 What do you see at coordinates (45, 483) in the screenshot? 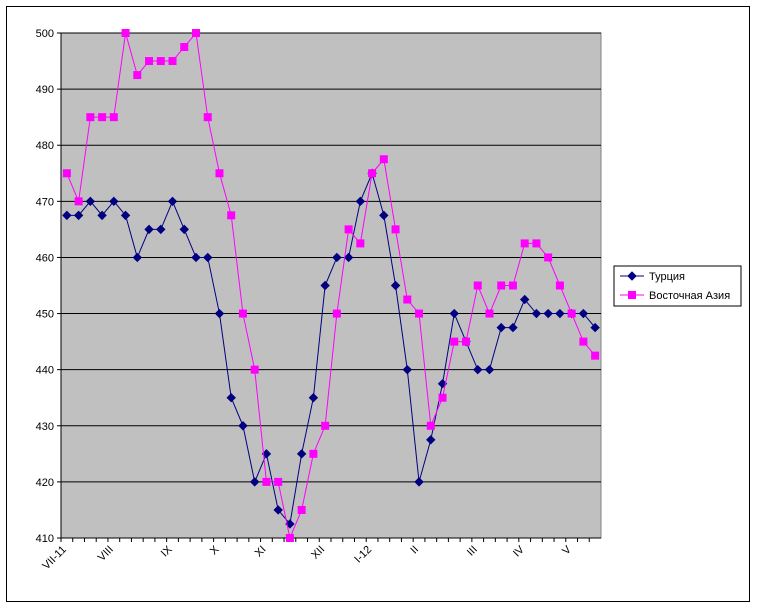
I see `y-tick-label: 420` at bounding box center [45, 483].